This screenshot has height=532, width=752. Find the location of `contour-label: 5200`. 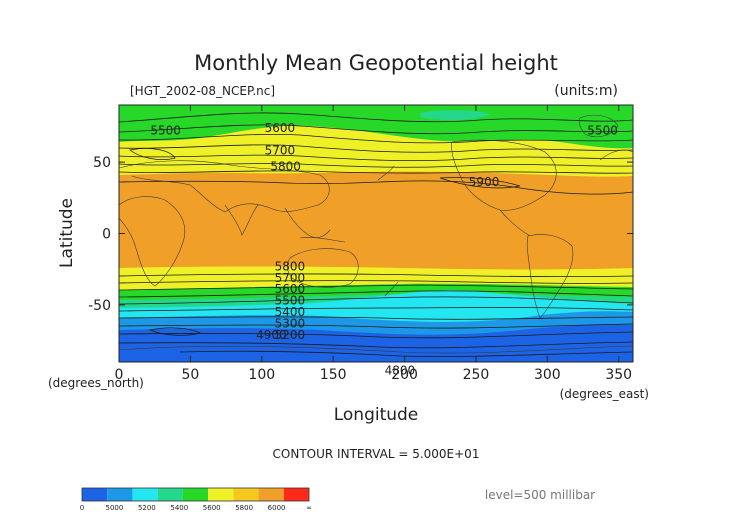

contour-label: 5200 is located at coordinates (290, 335).